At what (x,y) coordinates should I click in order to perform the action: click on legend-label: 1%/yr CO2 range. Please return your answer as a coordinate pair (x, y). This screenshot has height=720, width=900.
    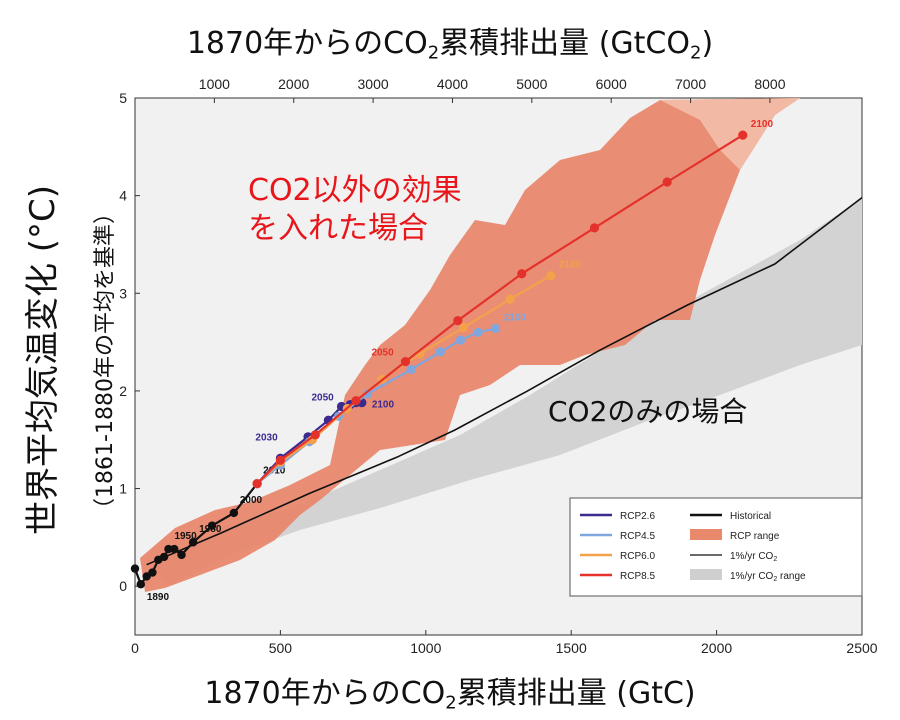
    Looking at the image, I should click on (768, 577).